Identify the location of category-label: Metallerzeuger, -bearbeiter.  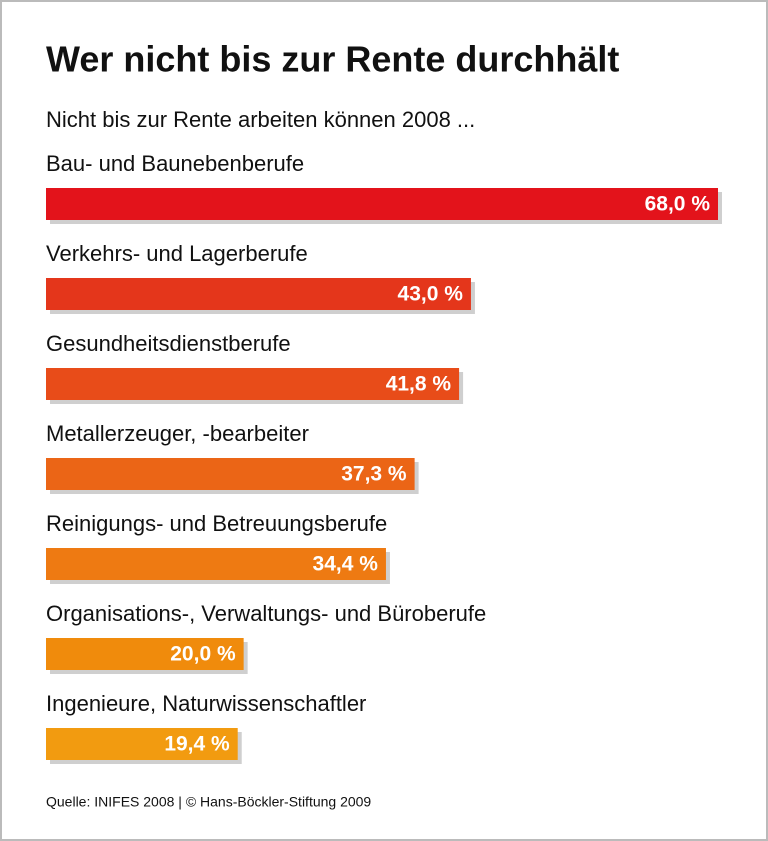
(177, 433).